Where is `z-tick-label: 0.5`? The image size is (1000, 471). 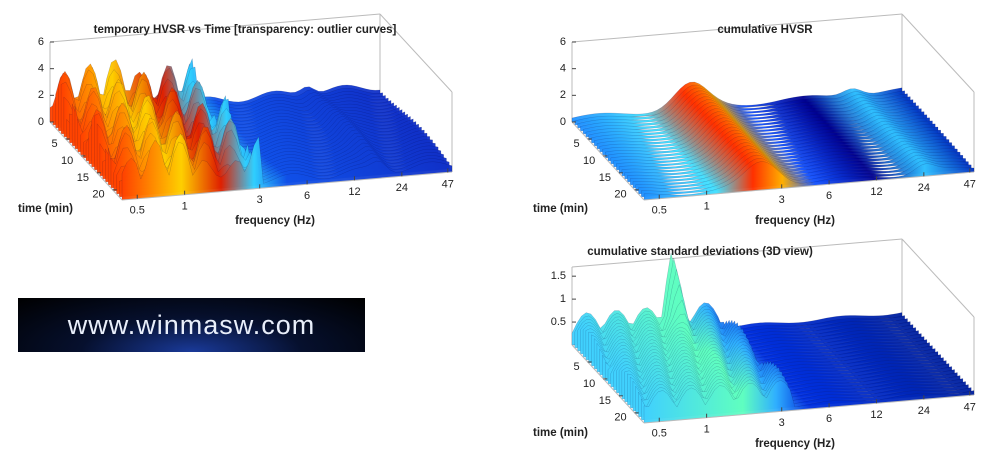 z-tick-label: 0.5 is located at coordinates (558, 322).